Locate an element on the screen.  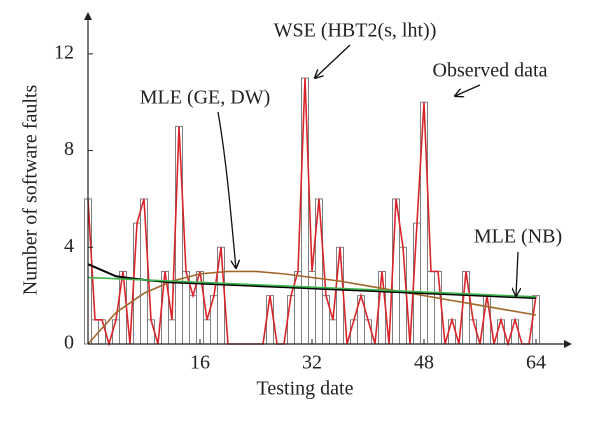
x-axis-arrow is located at coordinates (568, 344).